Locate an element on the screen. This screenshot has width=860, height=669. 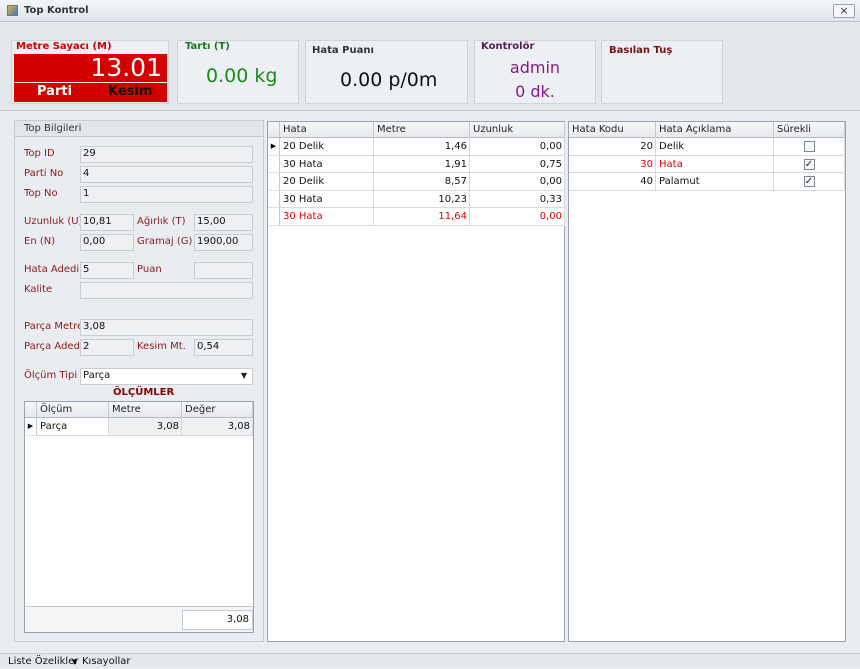
dropdown-arrow: ▼ is located at coordinates (244, 375).